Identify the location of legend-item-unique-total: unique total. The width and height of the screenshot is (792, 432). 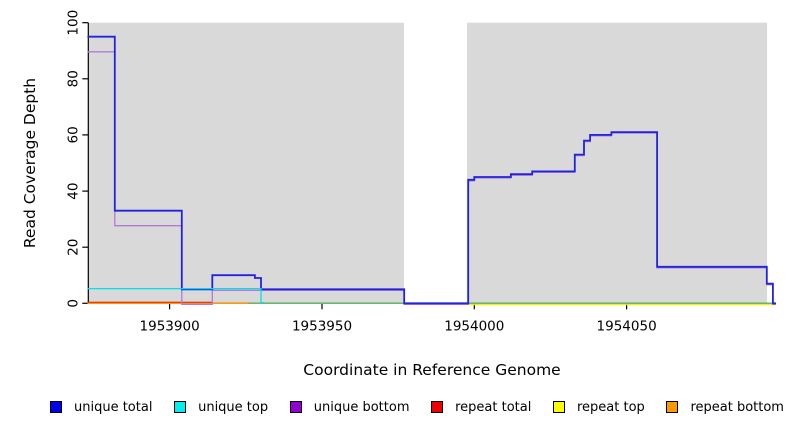
(101, 407).